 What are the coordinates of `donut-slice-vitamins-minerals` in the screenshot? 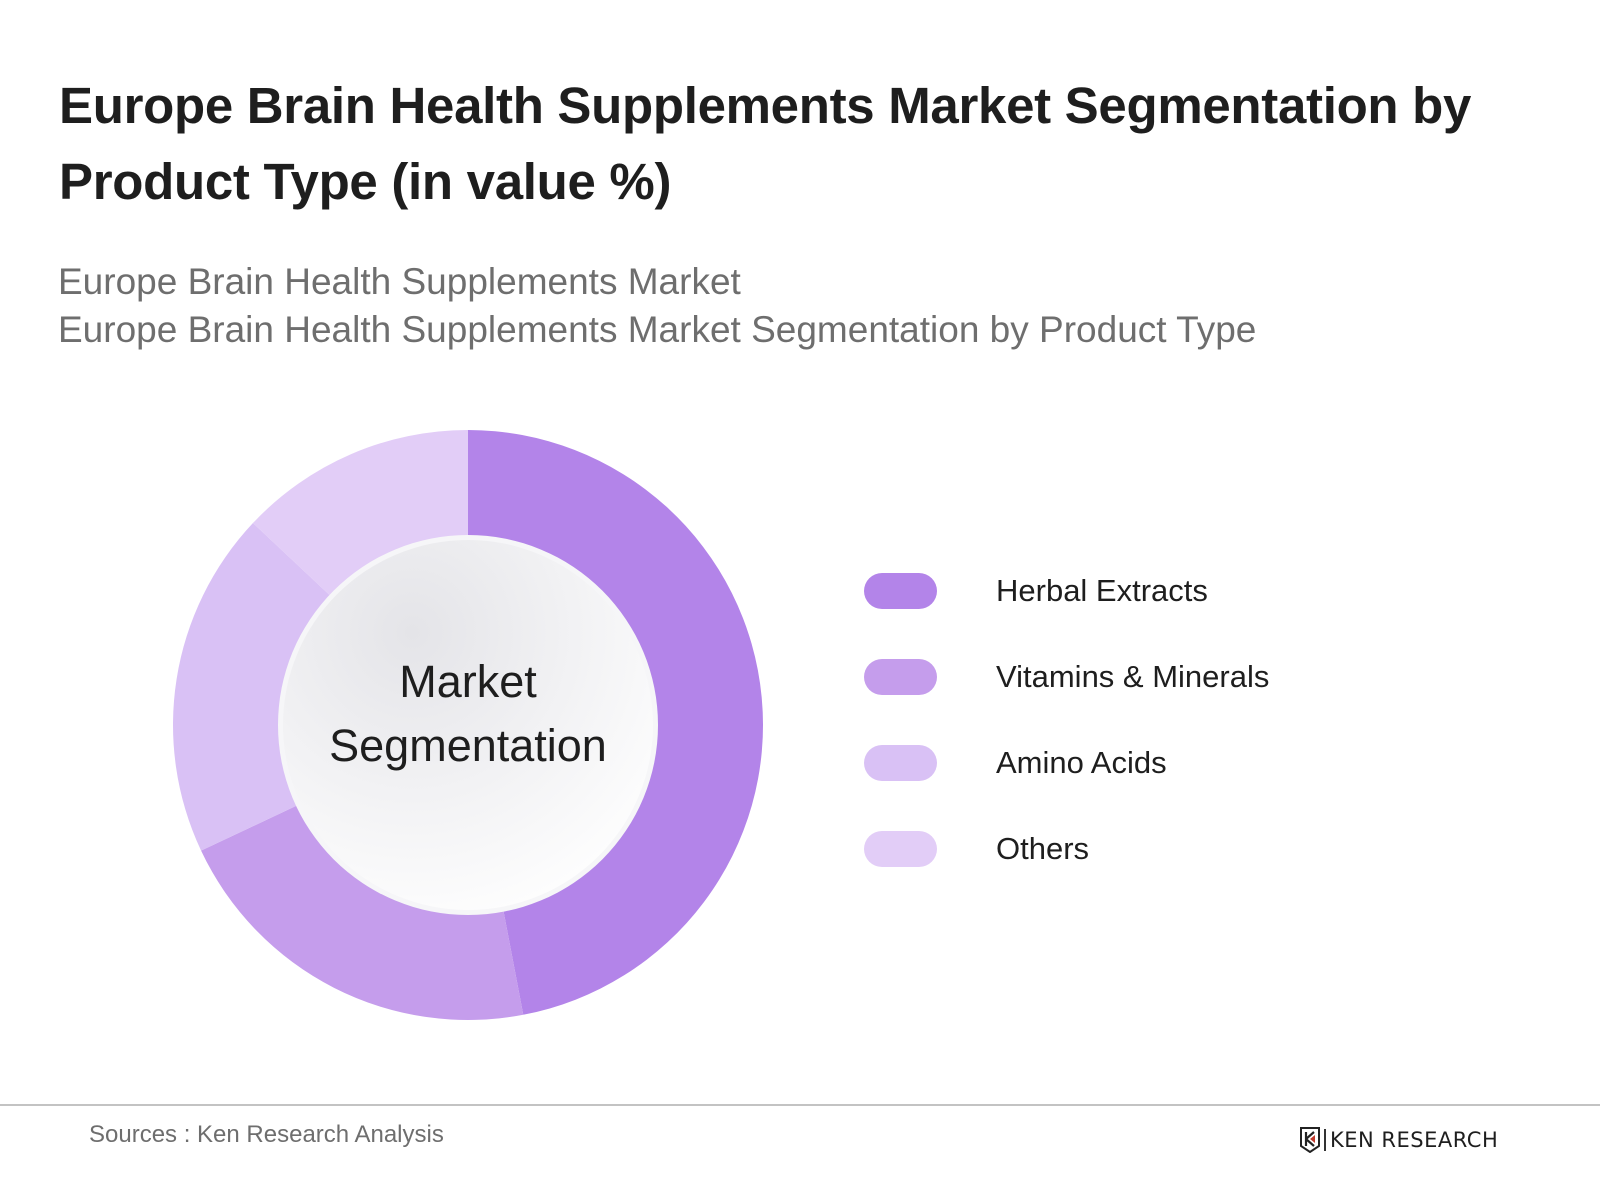 It's located at (362, 911).